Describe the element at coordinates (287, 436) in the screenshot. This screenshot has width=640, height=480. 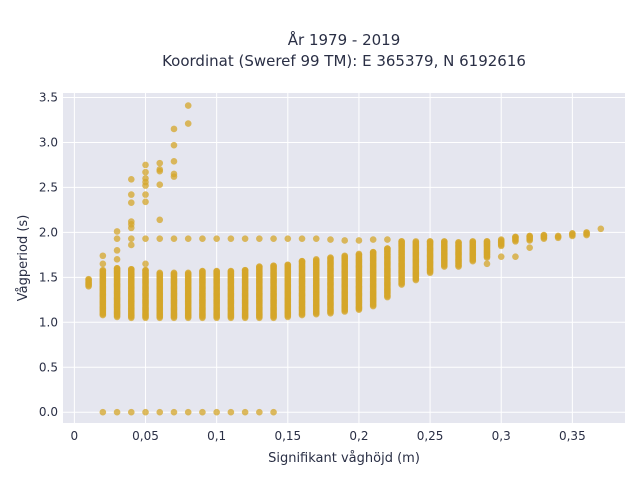
I see `x-tick-label: 0,15` at that location.